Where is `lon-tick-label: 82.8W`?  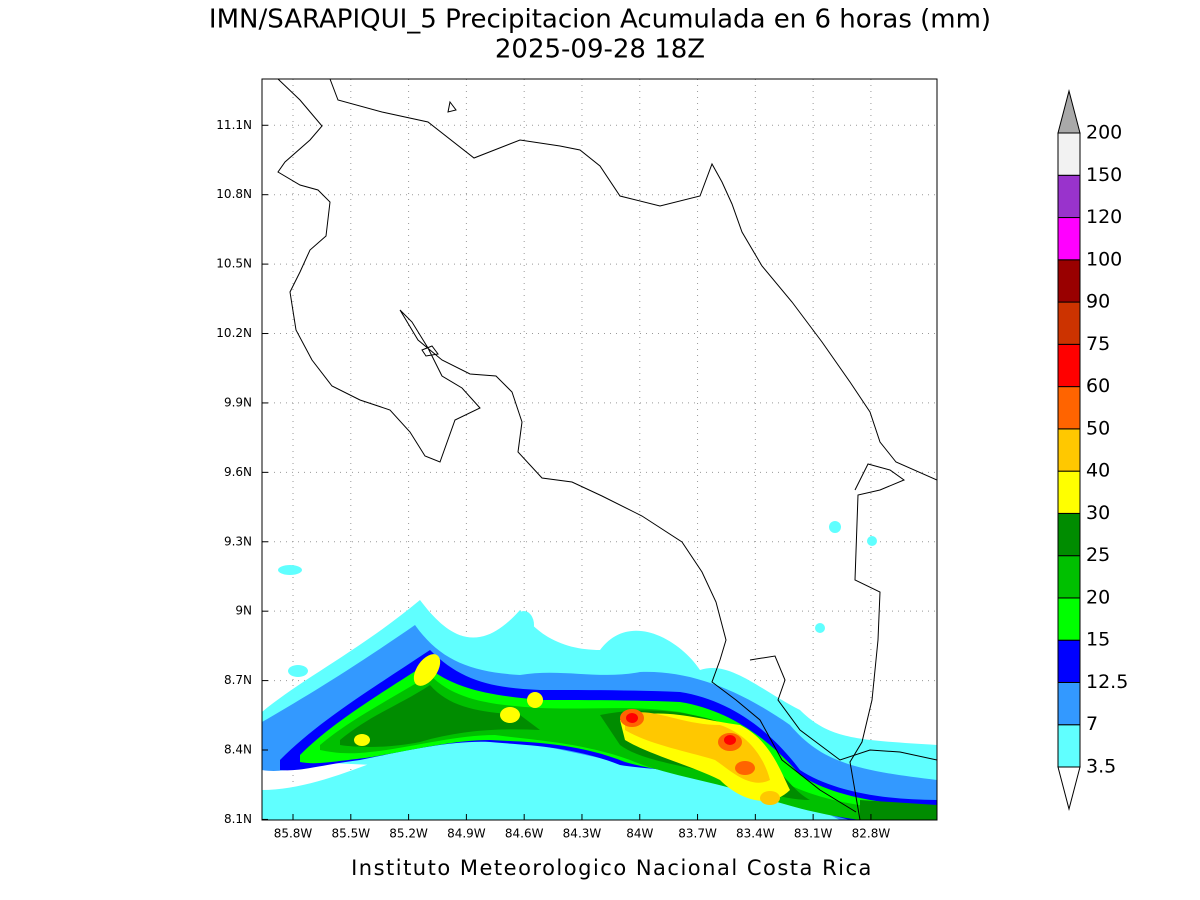 lon-tick-label: 82.8W is located at coordinates (871, 834).